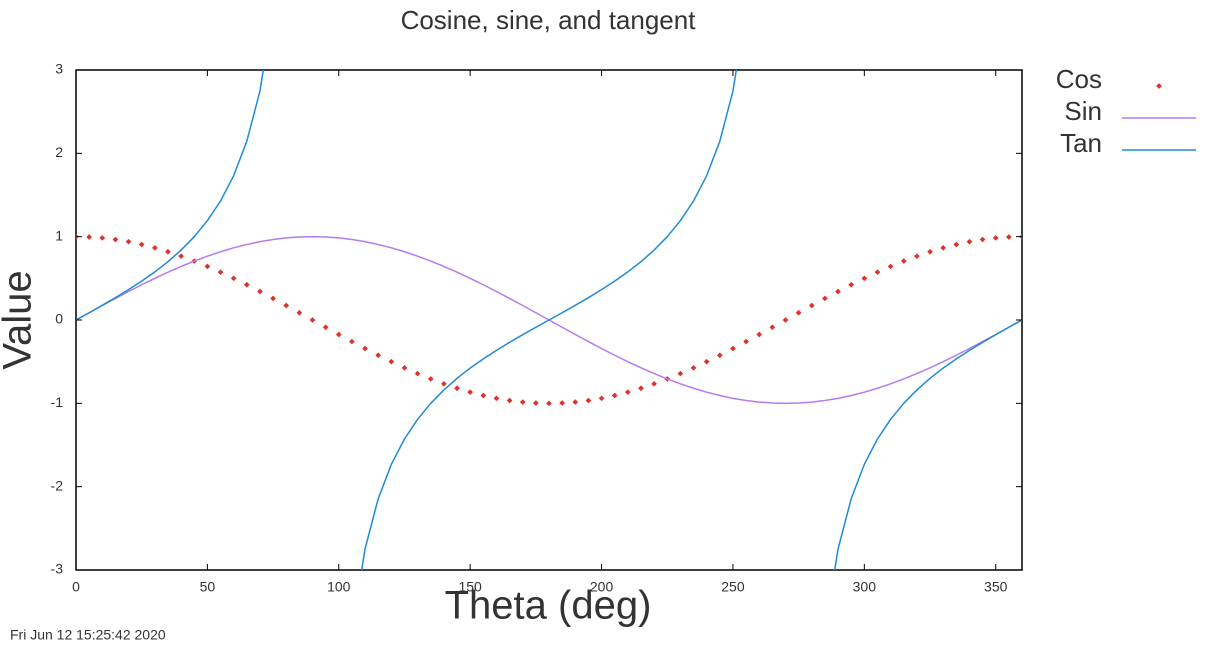  Describe the element at coordinates (208, 587) in the screenshot. I see `x-tick-label: 50` at that location.